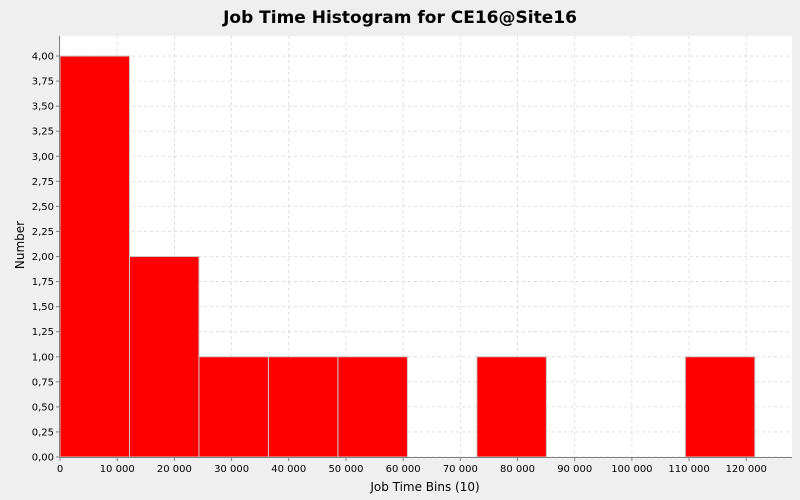  What do you see at coordinates (424, 487) in the screenshot?
I see `x-axis-label: Job Time Bins (10)` at bounding box center [424, 487].